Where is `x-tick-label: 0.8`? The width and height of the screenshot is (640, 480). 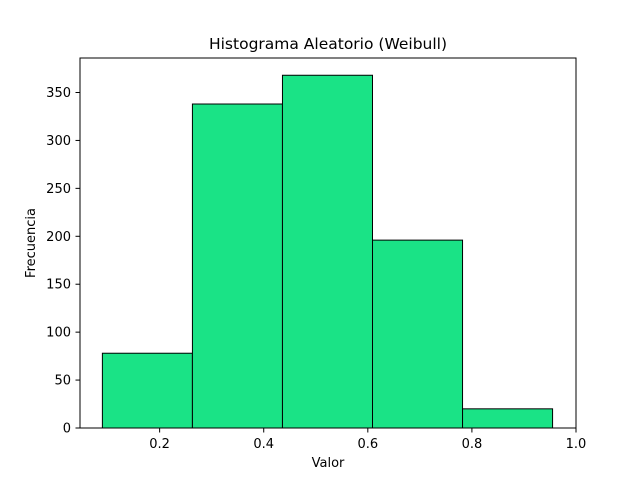
x-tick-label: 0.8 is located at coordinates (472, 444).